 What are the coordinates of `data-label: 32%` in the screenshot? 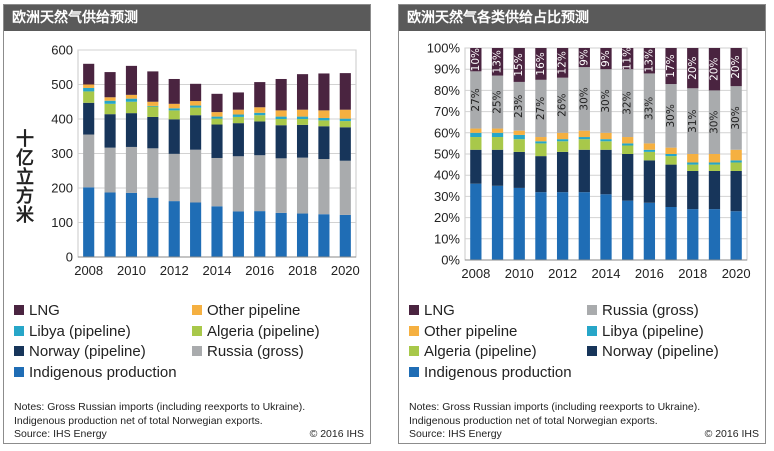 It's located at (628, 102).